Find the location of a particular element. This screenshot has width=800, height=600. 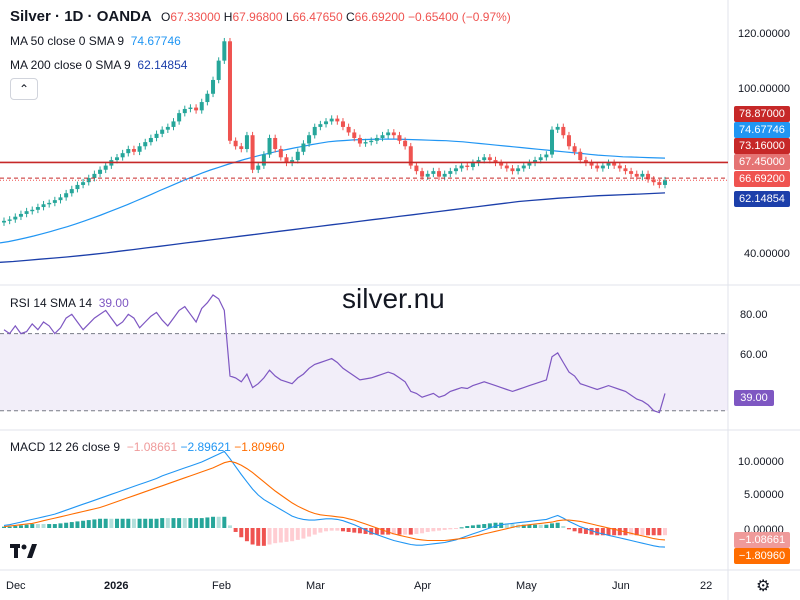

macd-hist-value: −1.08661 is located at coordinates (152, 447).